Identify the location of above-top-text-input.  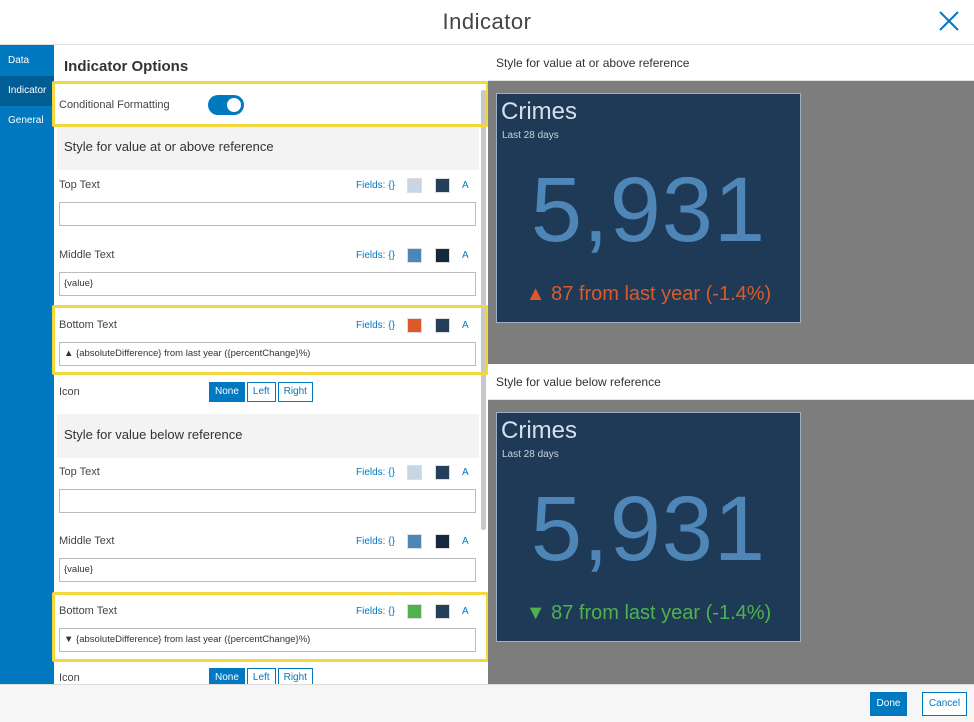
(267, 214).